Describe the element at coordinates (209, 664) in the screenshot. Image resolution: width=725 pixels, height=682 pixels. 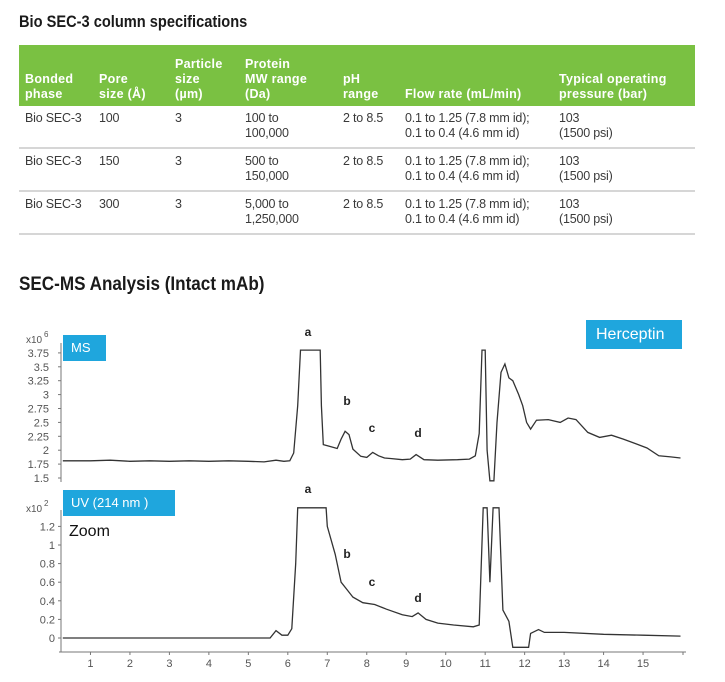
I see `svg-text: 4` at that location.